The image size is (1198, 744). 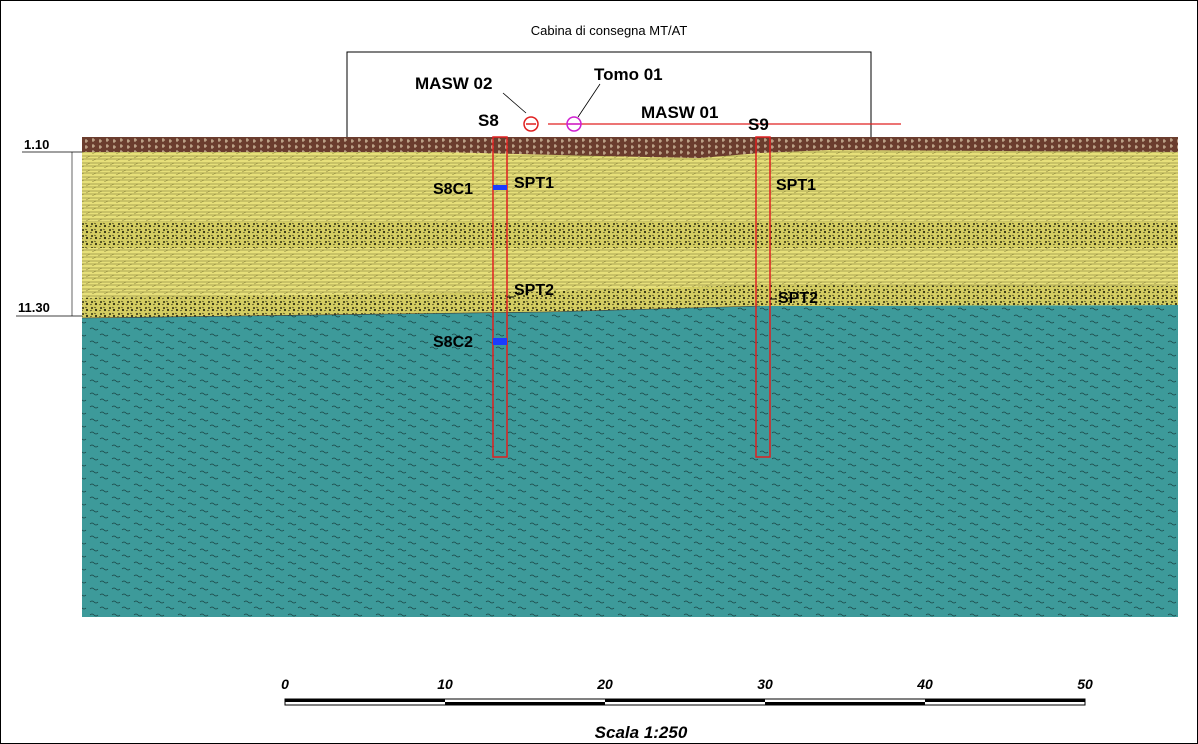 What do you see at coordinates (285, 684) in the screenshot?
I see `scale-tick-label: 0` at bounding box center [285, 684].